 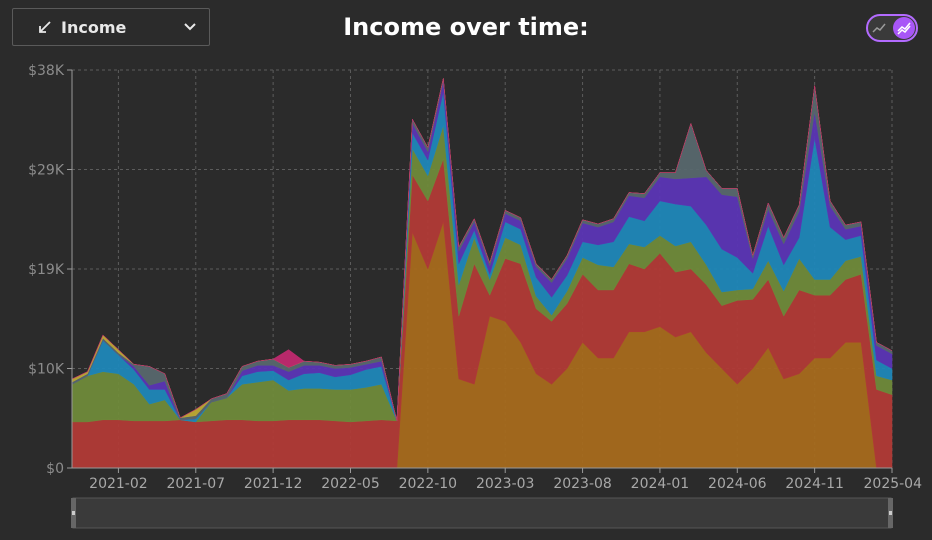 I want to click on y-tick-label: $19K, so click(x=46, y=270).